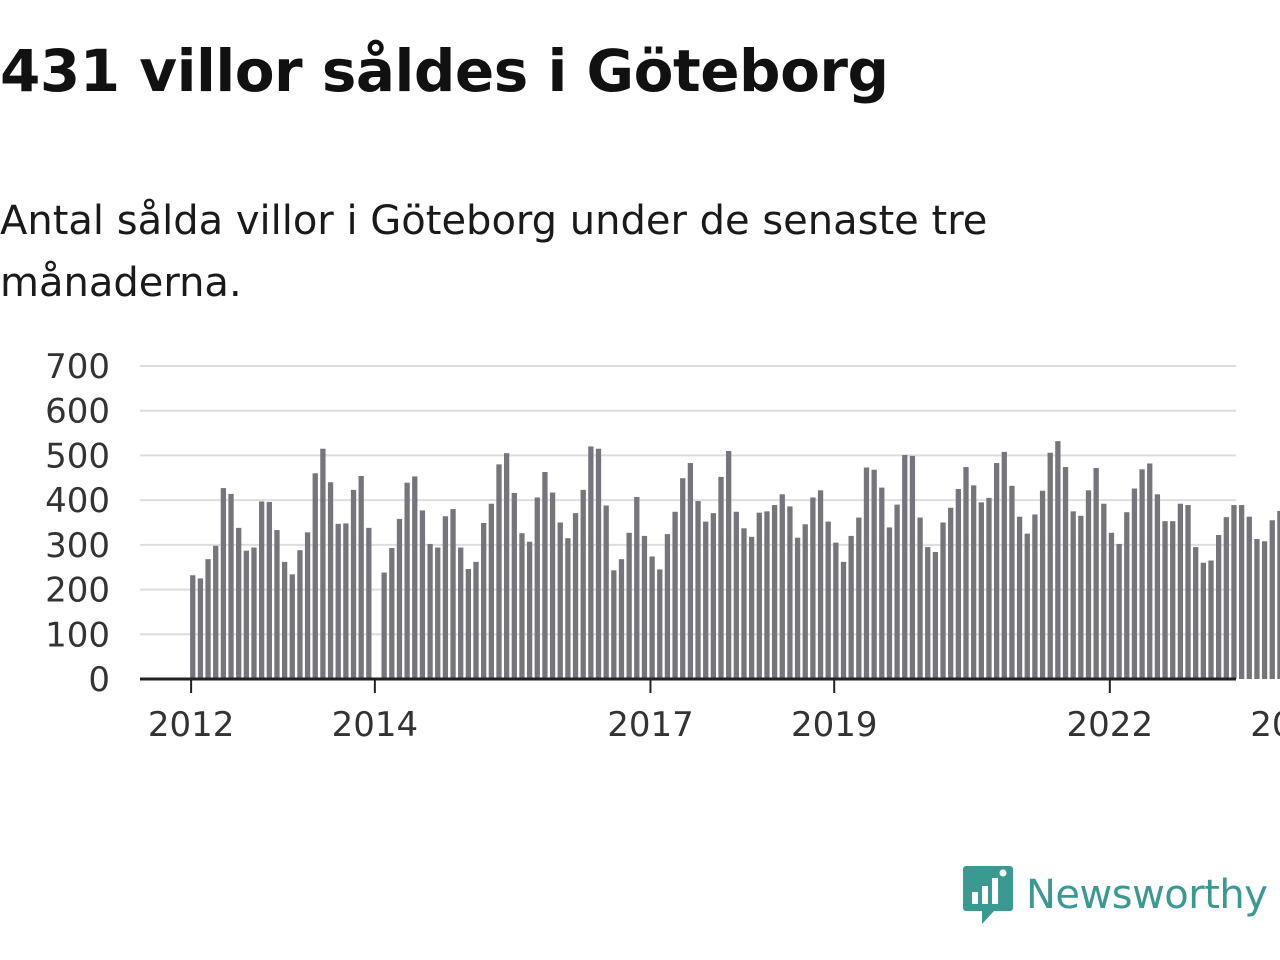 The width and height of the screenshot is (1280, 960). Describe the element at coordinates (1147, 895) in the screenshot. I see `brand-name: Newsworthy` at that location.